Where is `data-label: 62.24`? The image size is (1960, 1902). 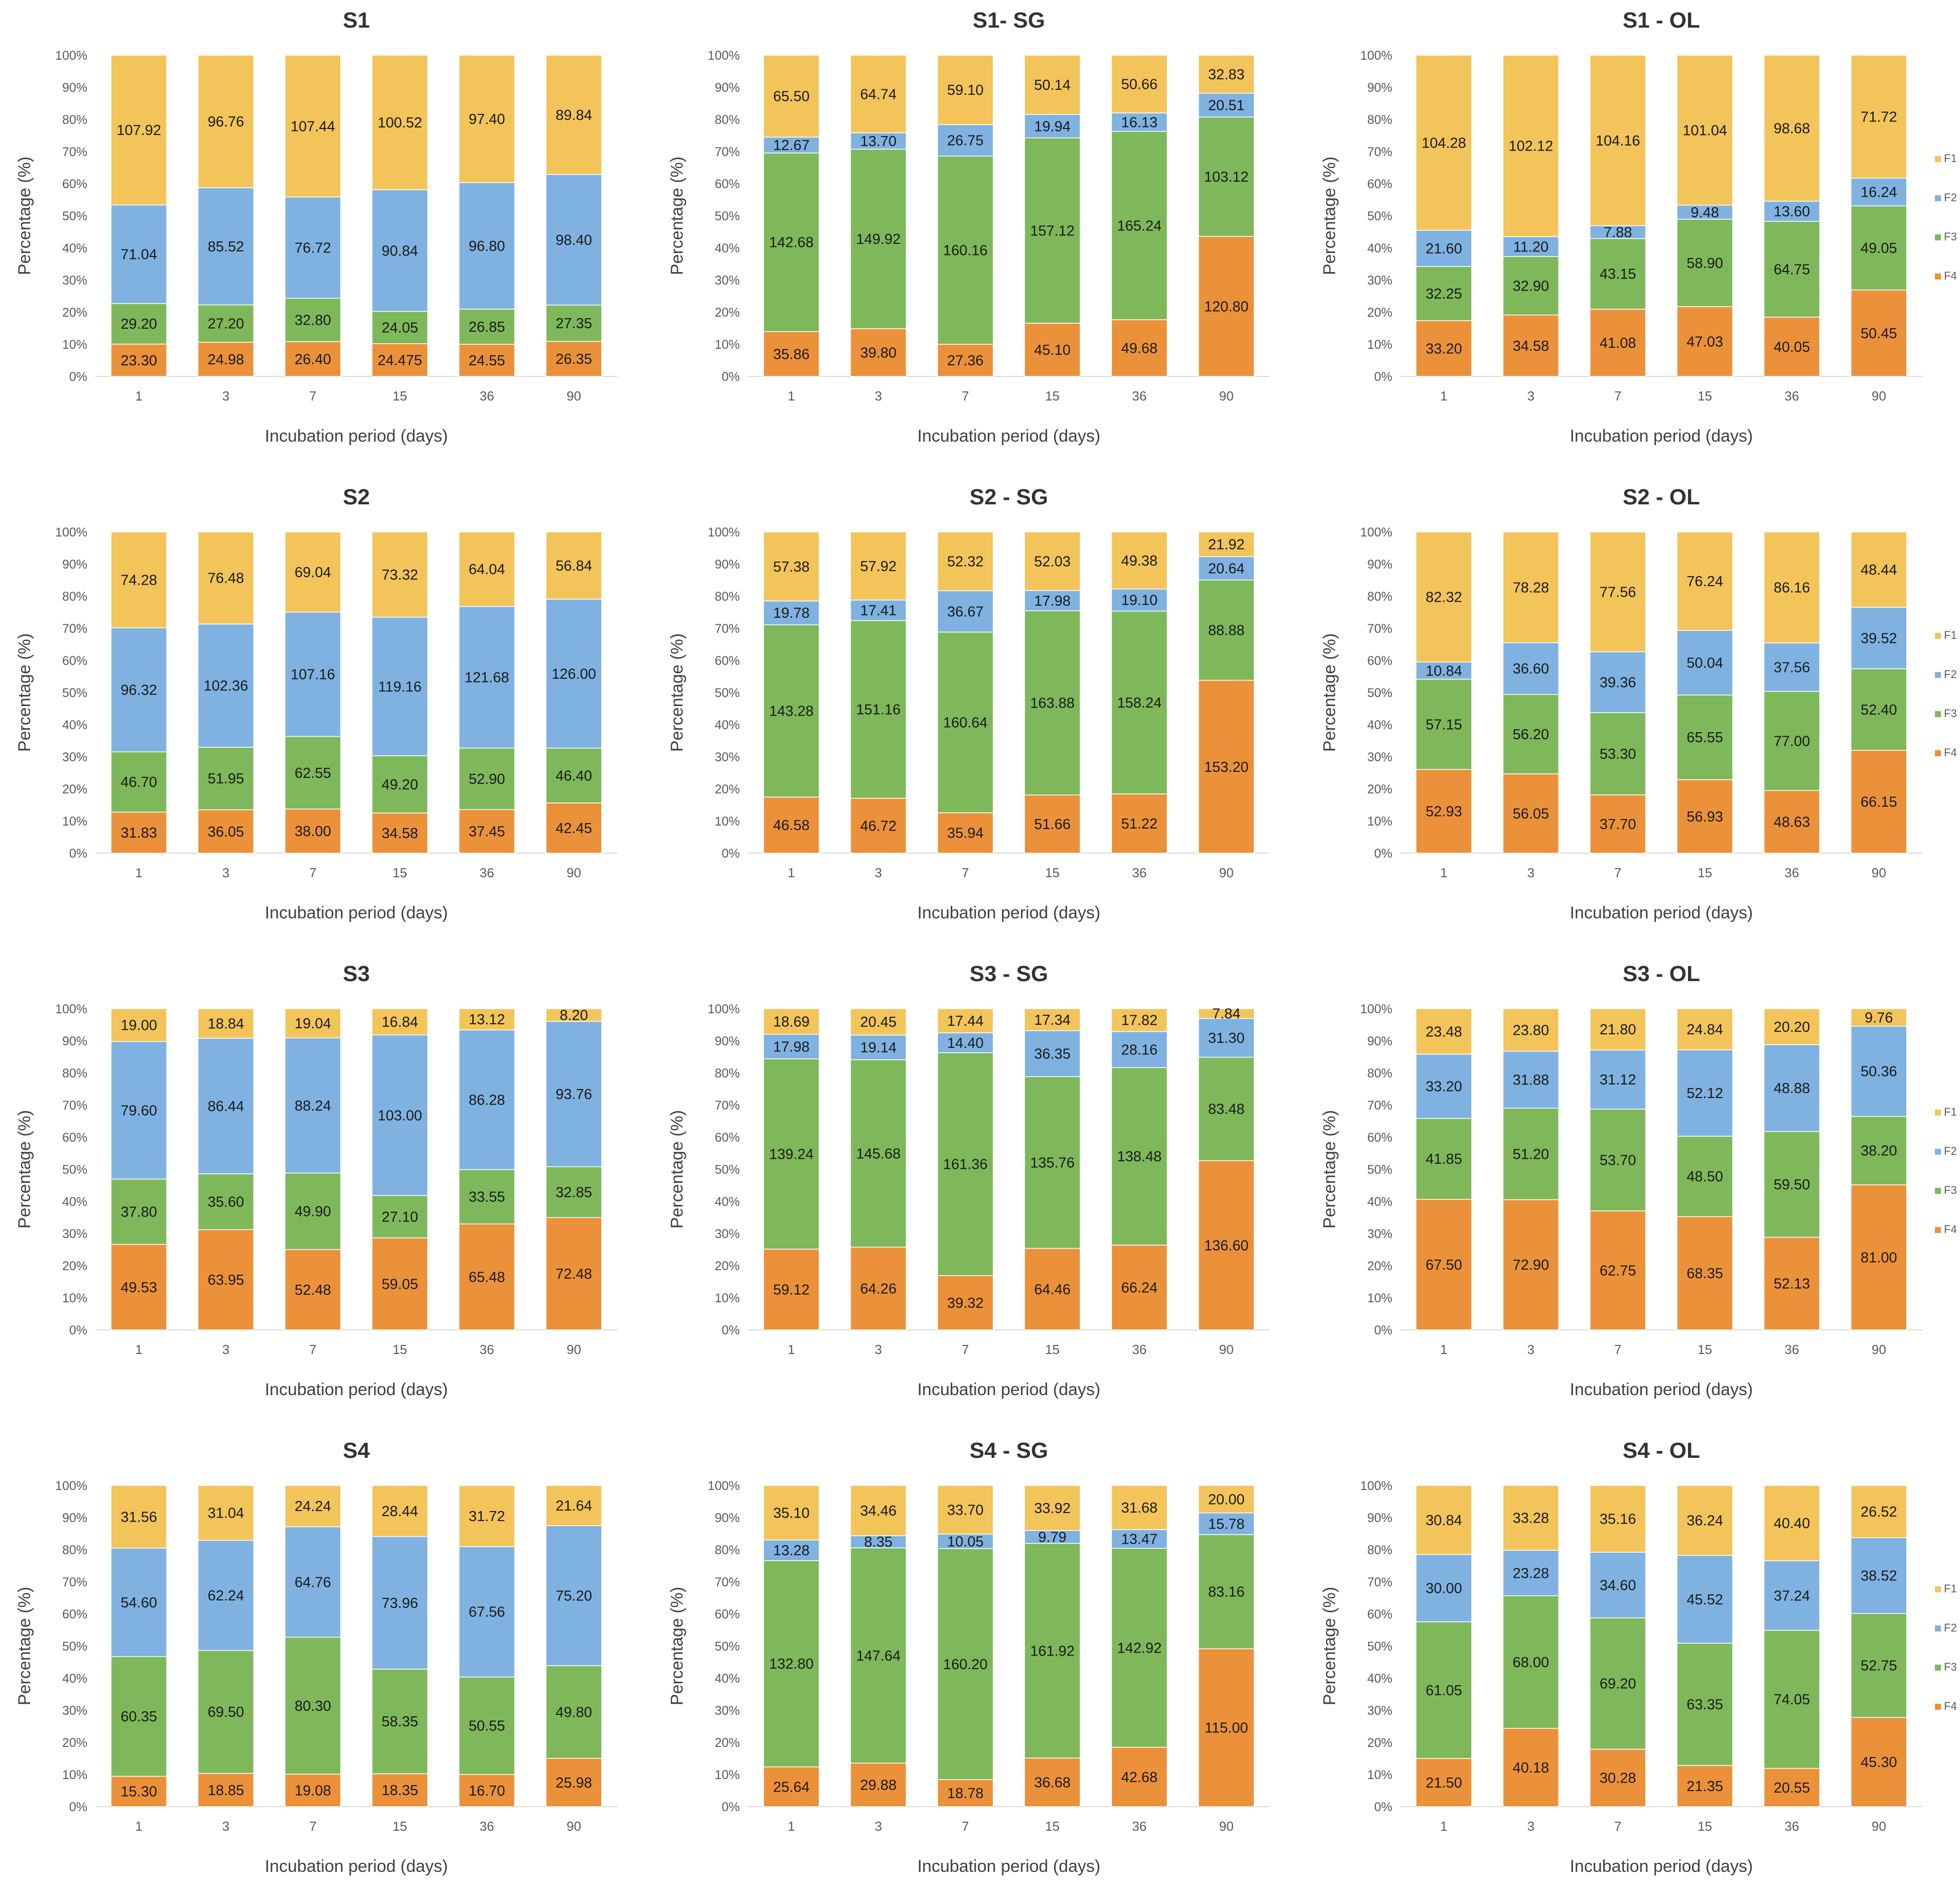 data-label: 62.24 is located at coordinates (226, 1596).